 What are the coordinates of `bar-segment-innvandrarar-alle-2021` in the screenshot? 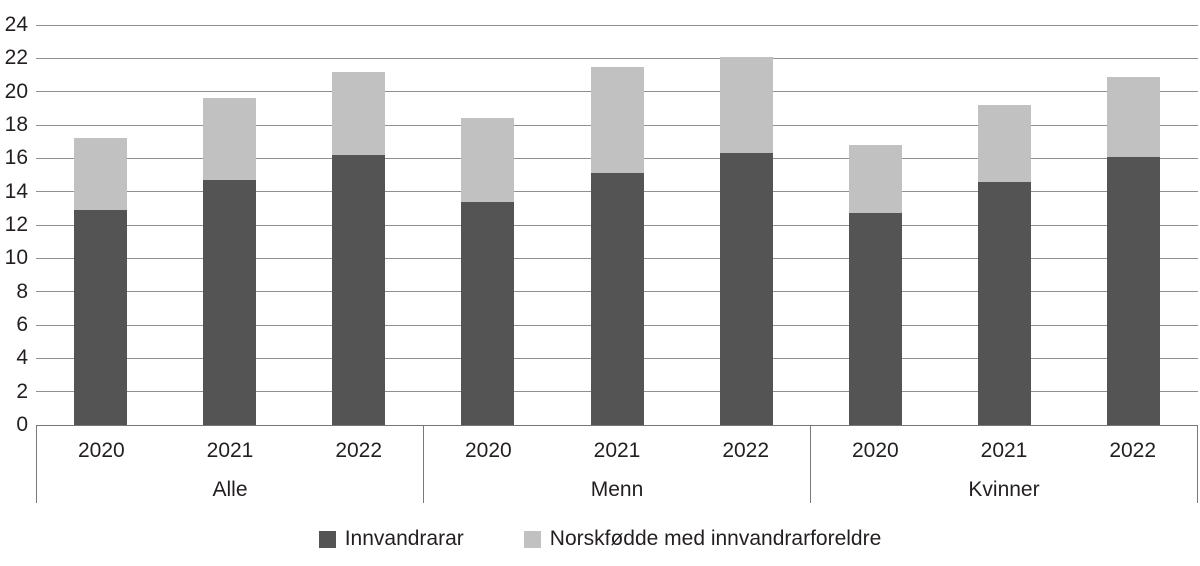 It's located at (230, 302).